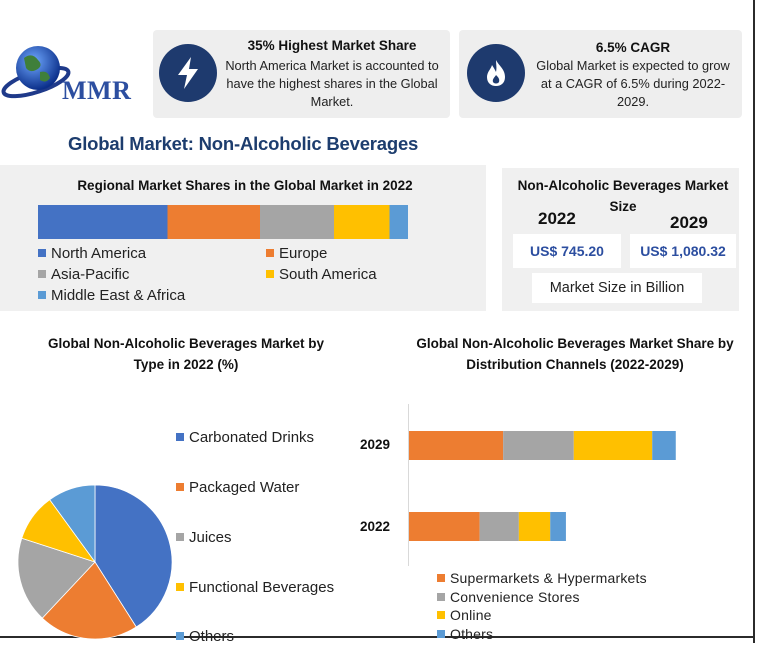 The width and height of the screenshot is (763, 645). I want to click on distribution-stacked-bars, so click(542, 486).